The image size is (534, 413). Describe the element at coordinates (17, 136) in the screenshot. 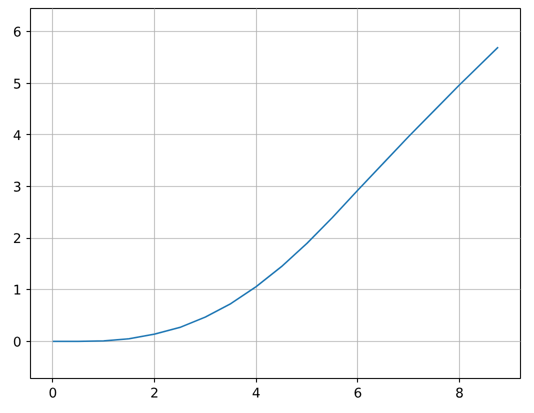

I see `y-tick-label: 4` at that location.